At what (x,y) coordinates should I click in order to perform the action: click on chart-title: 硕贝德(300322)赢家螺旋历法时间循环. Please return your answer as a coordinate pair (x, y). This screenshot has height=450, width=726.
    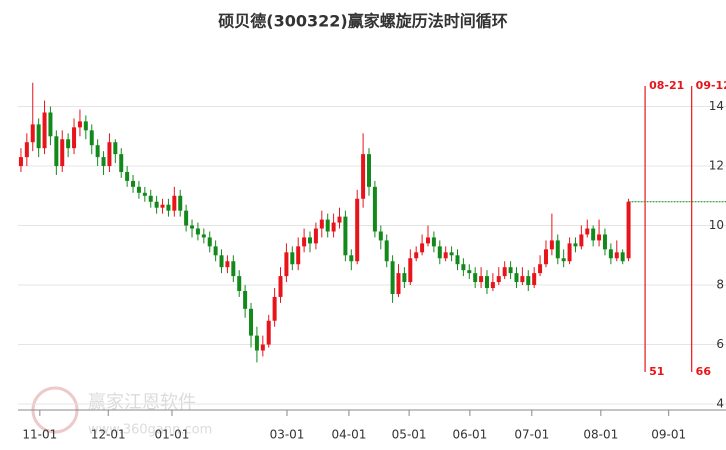
    Looking at the image, I should click on (362, 21).